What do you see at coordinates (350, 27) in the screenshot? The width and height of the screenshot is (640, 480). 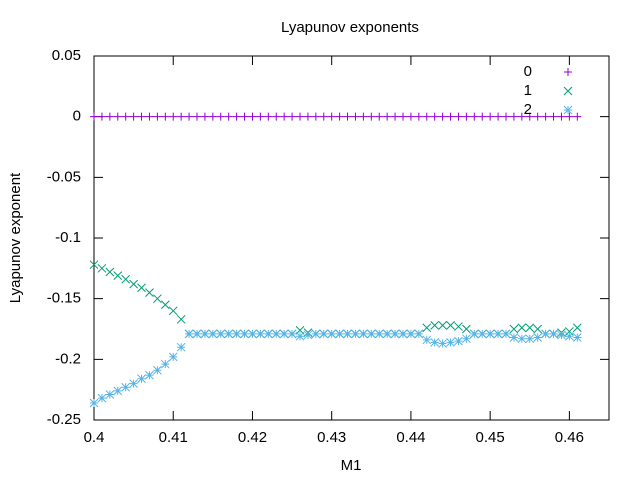 I see `chart-title: Lyapunov exponents` at bounding box center [350, 27].